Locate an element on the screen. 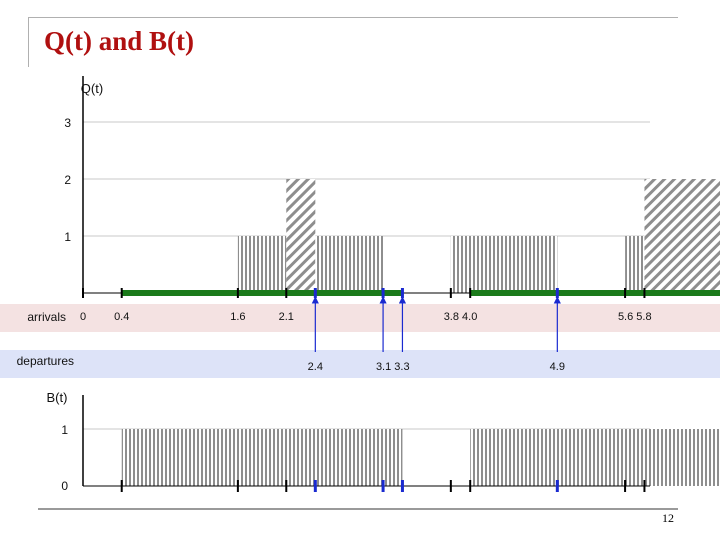  departure-time-label: 4.9 is located at coordinates (557, 367).